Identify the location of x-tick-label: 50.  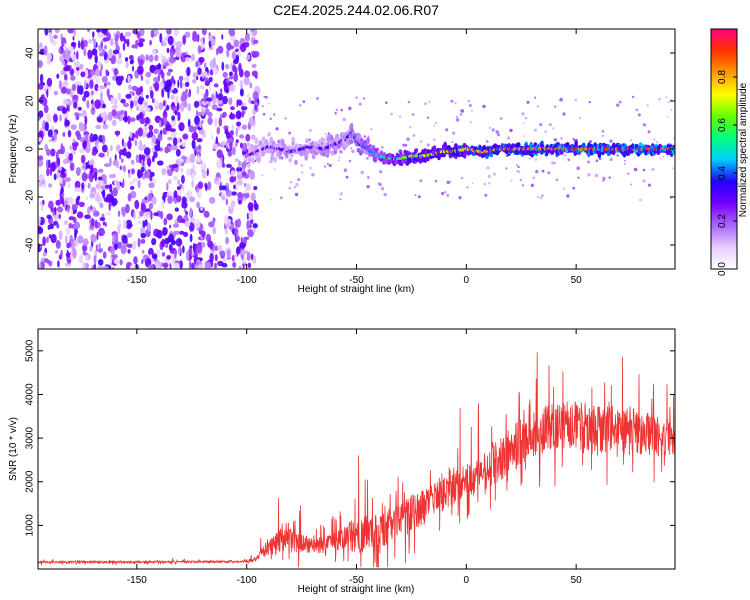
(577, 580).